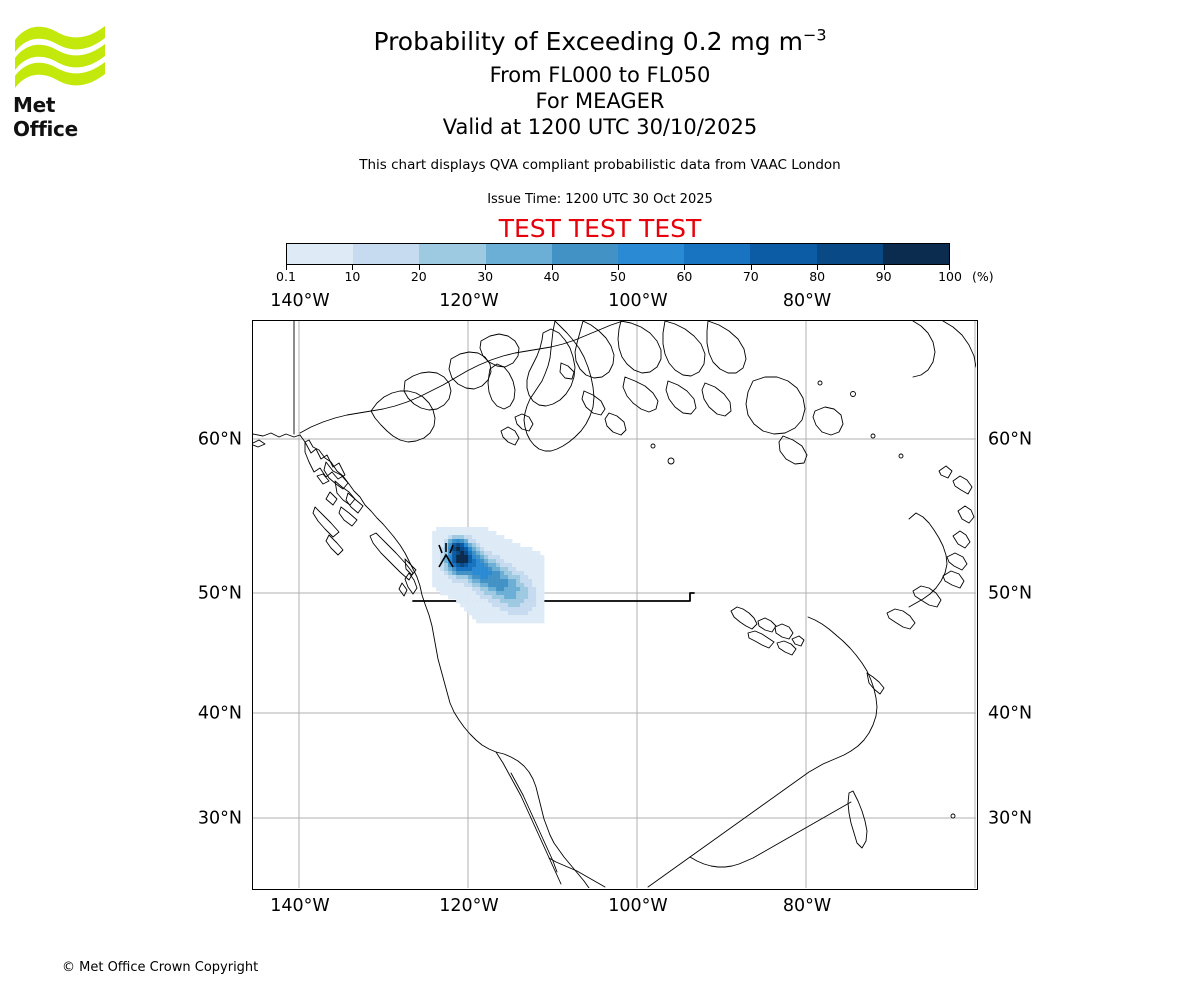  I want to click on issue-time-text: Issue Time: 1200 UTC 30 Oct 2025, so click(600, 199).